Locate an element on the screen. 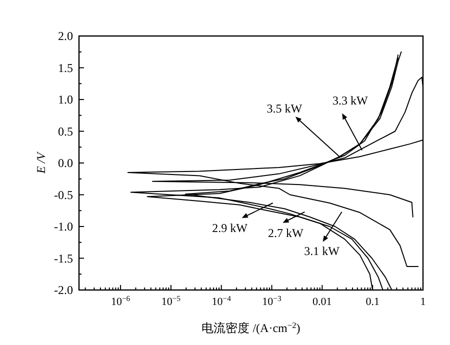 This screenshot has width=450, height=345. y-tick-label: 1.0 is located at coordinates (65, 99).